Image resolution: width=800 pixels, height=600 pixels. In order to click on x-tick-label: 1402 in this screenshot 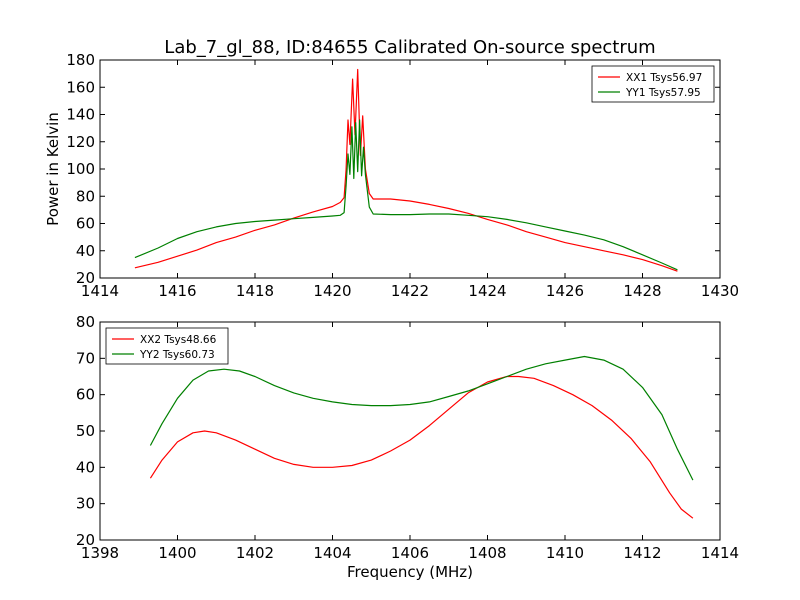, I will do `click(255, 553)`.